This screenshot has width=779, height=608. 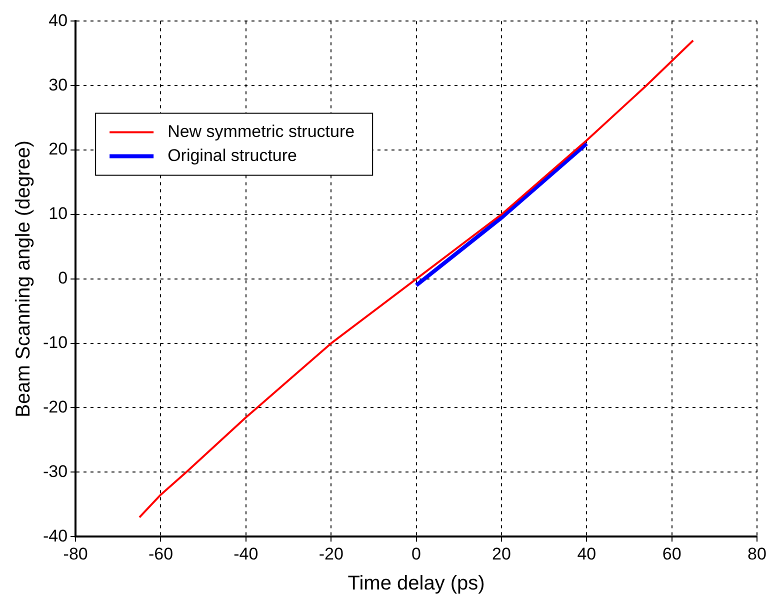 I want to click on legend-label: New symmetric structure, so click(x=261, y=131).